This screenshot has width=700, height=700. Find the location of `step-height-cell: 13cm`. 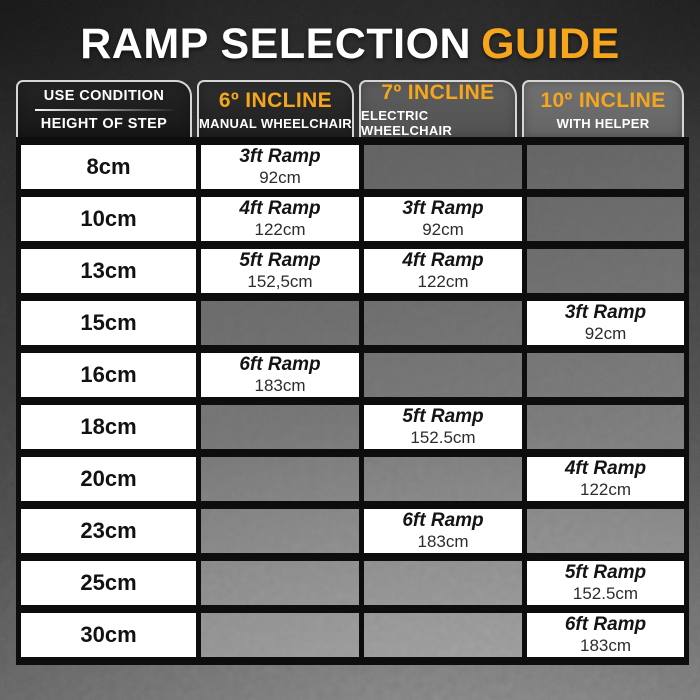

step-height-cell: 13cm is located at coordinates (108, 271).